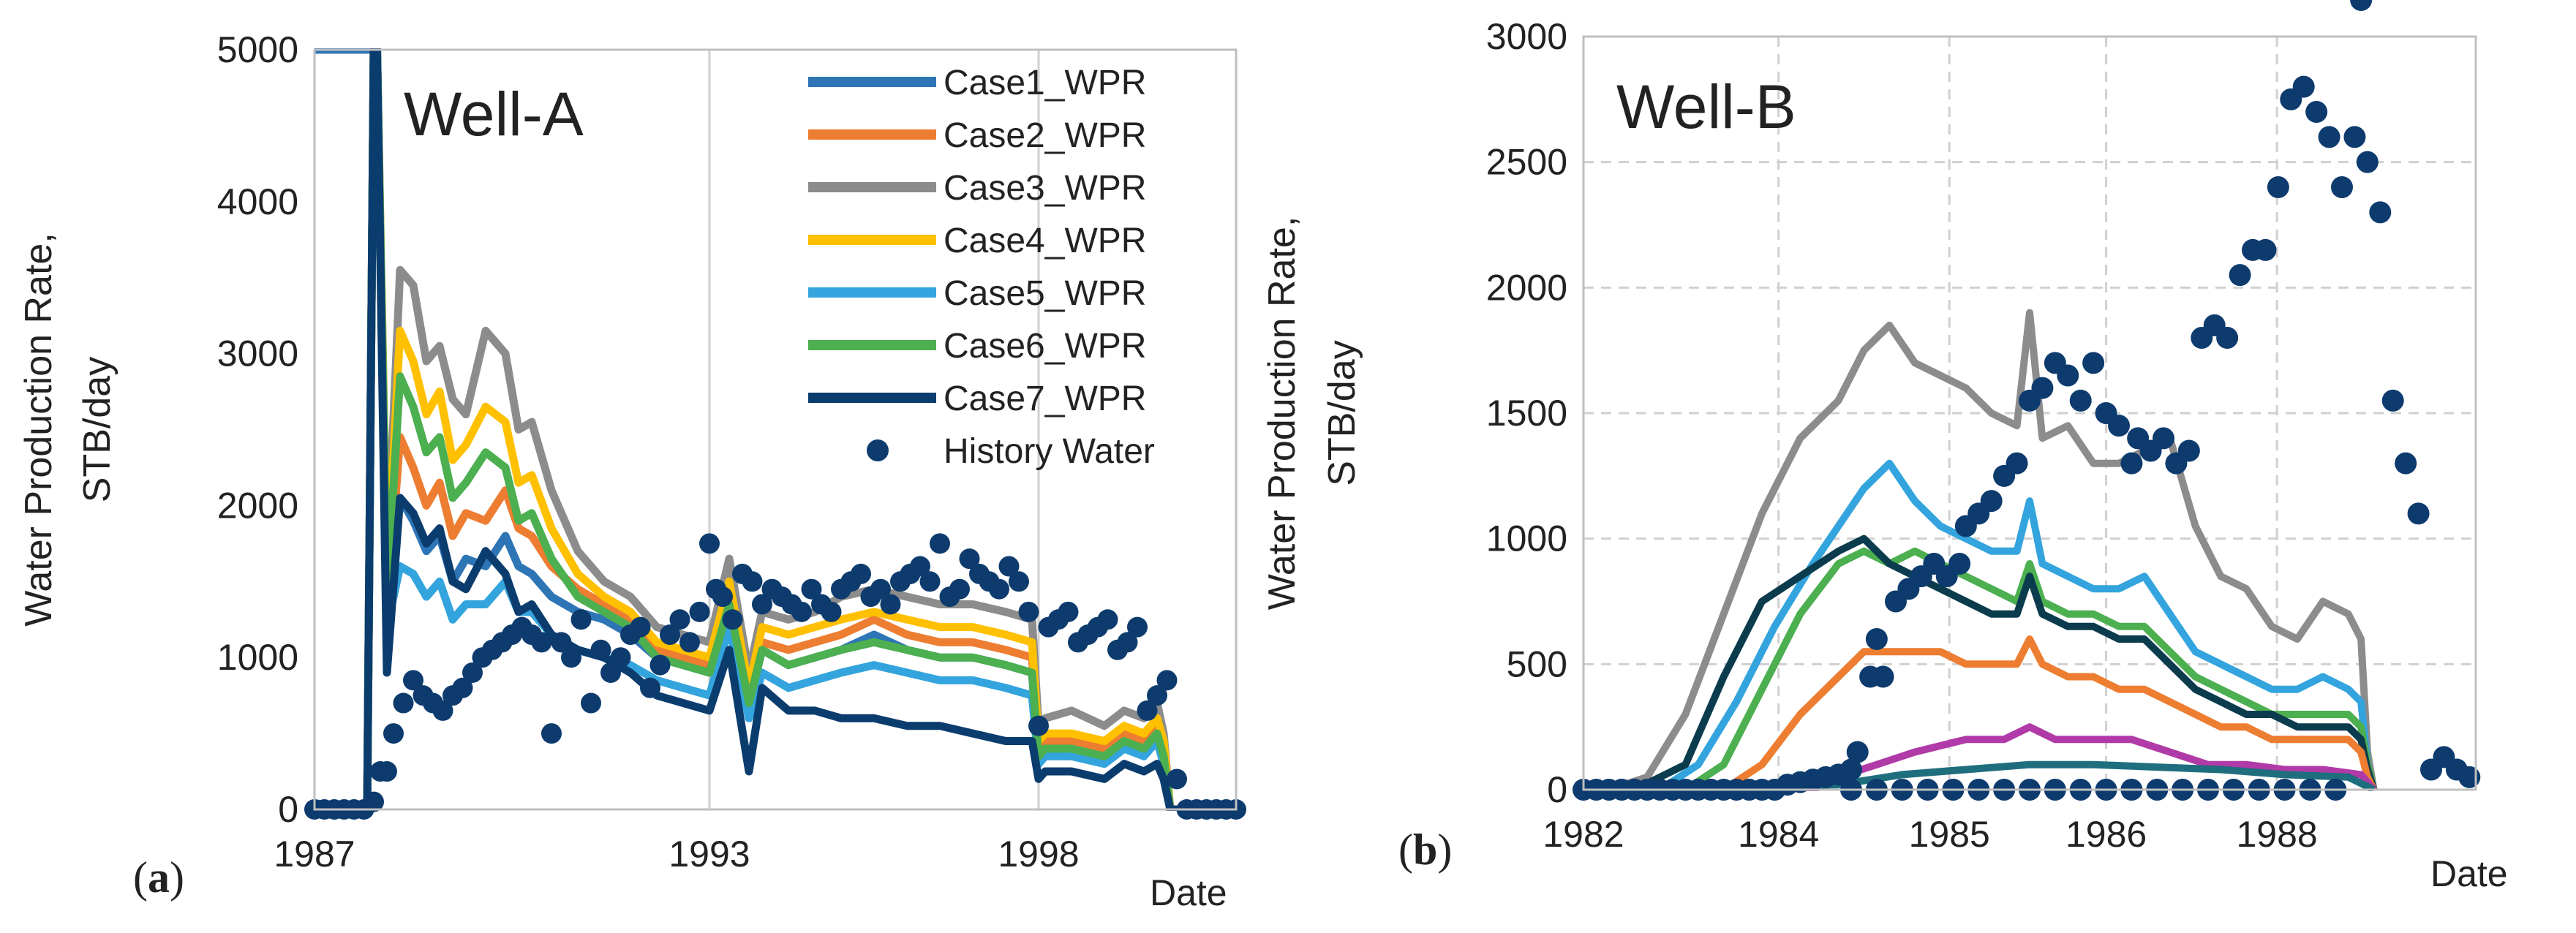 The width and height of the screenshot is (2576, 933). Describe the element at coordinates (288, 810) in the screenshot. I see `a-y-tick-label: 0` at that location.